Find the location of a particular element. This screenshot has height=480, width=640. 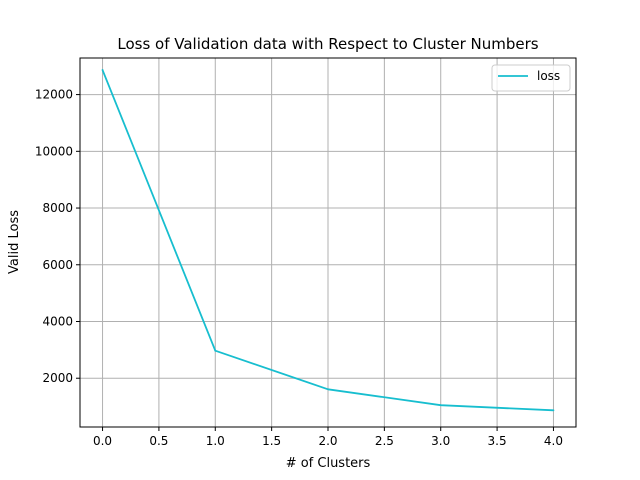

x-axis-label: # of Clusters is located at coordinates (328, 463).